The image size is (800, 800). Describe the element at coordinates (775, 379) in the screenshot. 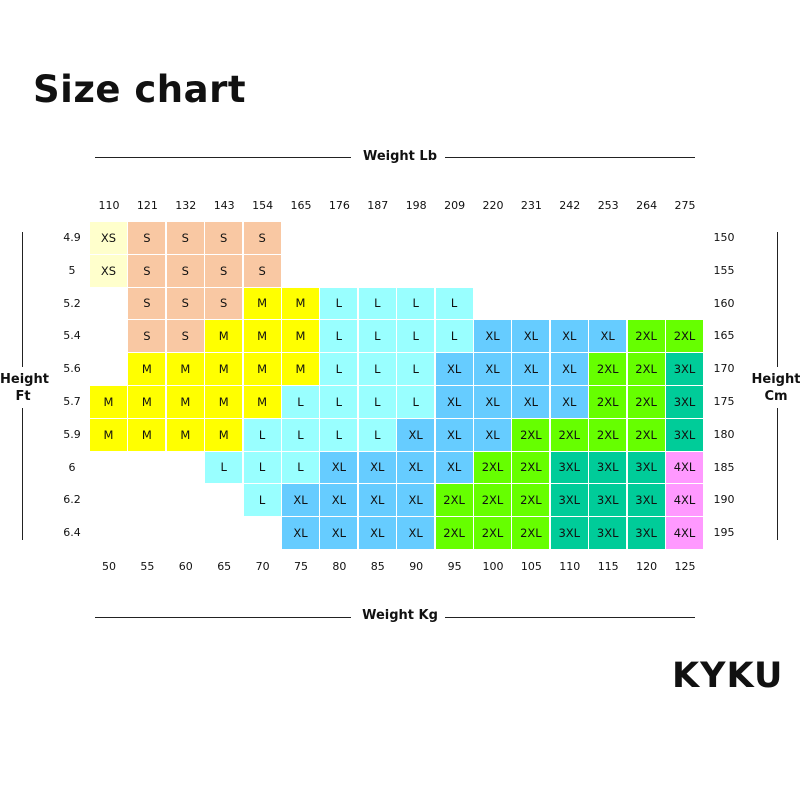

I see `right-axis-title-line1: Height` at that location.